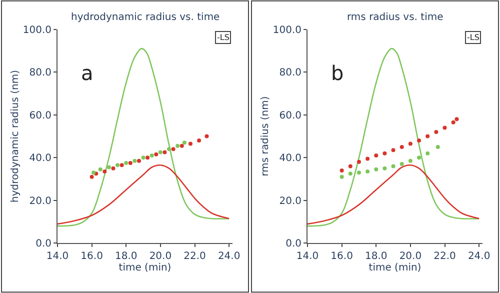 The image size is (500, 293). What do you see at coordinates (395, 17) in the screenshot?
I see `chart-title: rms radius vs. time` at bounding box center [395, 17].